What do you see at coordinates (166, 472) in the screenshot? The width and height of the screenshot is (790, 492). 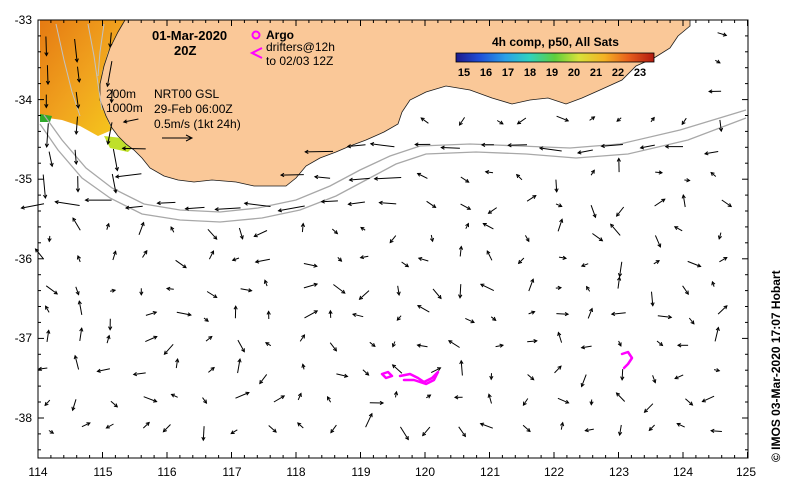 I see `x-tick-label: 116` at bounding box center [166, 472].